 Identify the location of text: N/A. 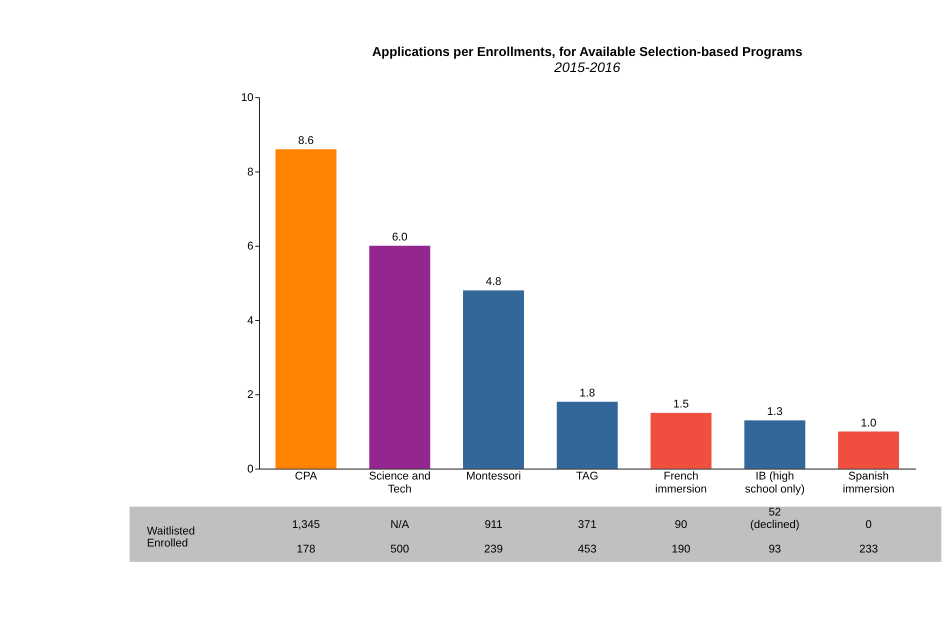
(400, 525).